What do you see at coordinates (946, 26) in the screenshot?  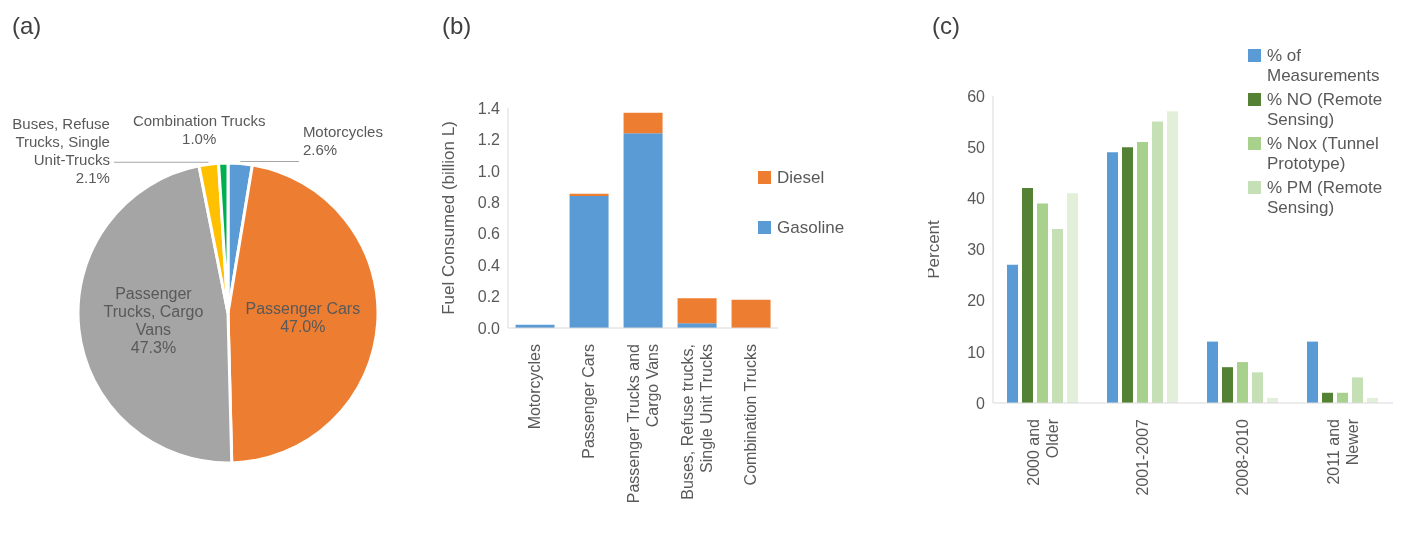 I see `chart-title: (c)` at bounding box center [946, 26].